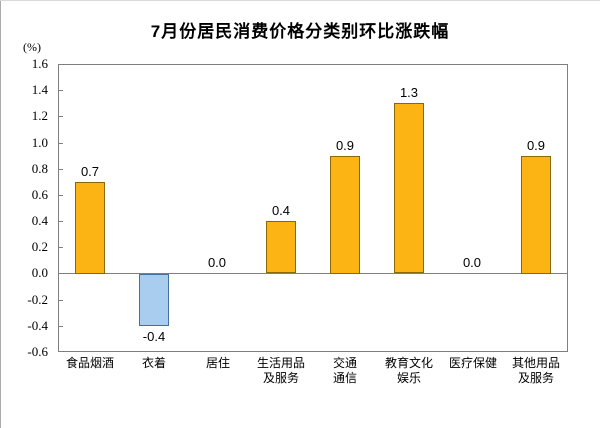  What do you see at coordinates (37, 325) in the screenshot?
I see `y-tick-label: -0.4` at bounding box center [37, 325].